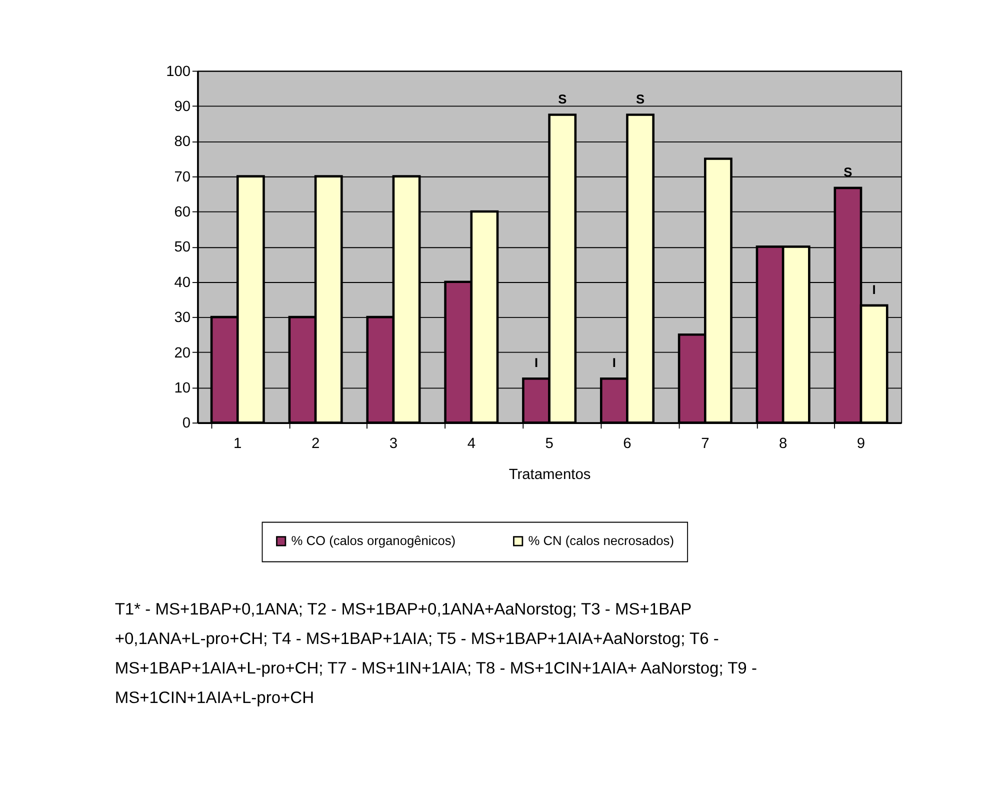  I want to click on y-tick-label: 100, so click(178, 72).